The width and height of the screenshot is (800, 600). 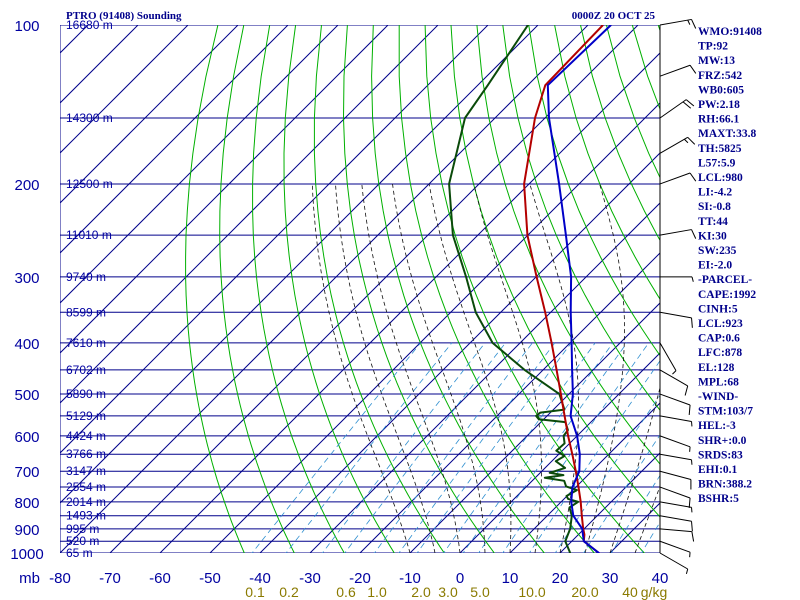 What do you see at coordinates (26, 472) in the screenshot?
I see `pressure-tick-label: 700` at bounding box center [26, 472].